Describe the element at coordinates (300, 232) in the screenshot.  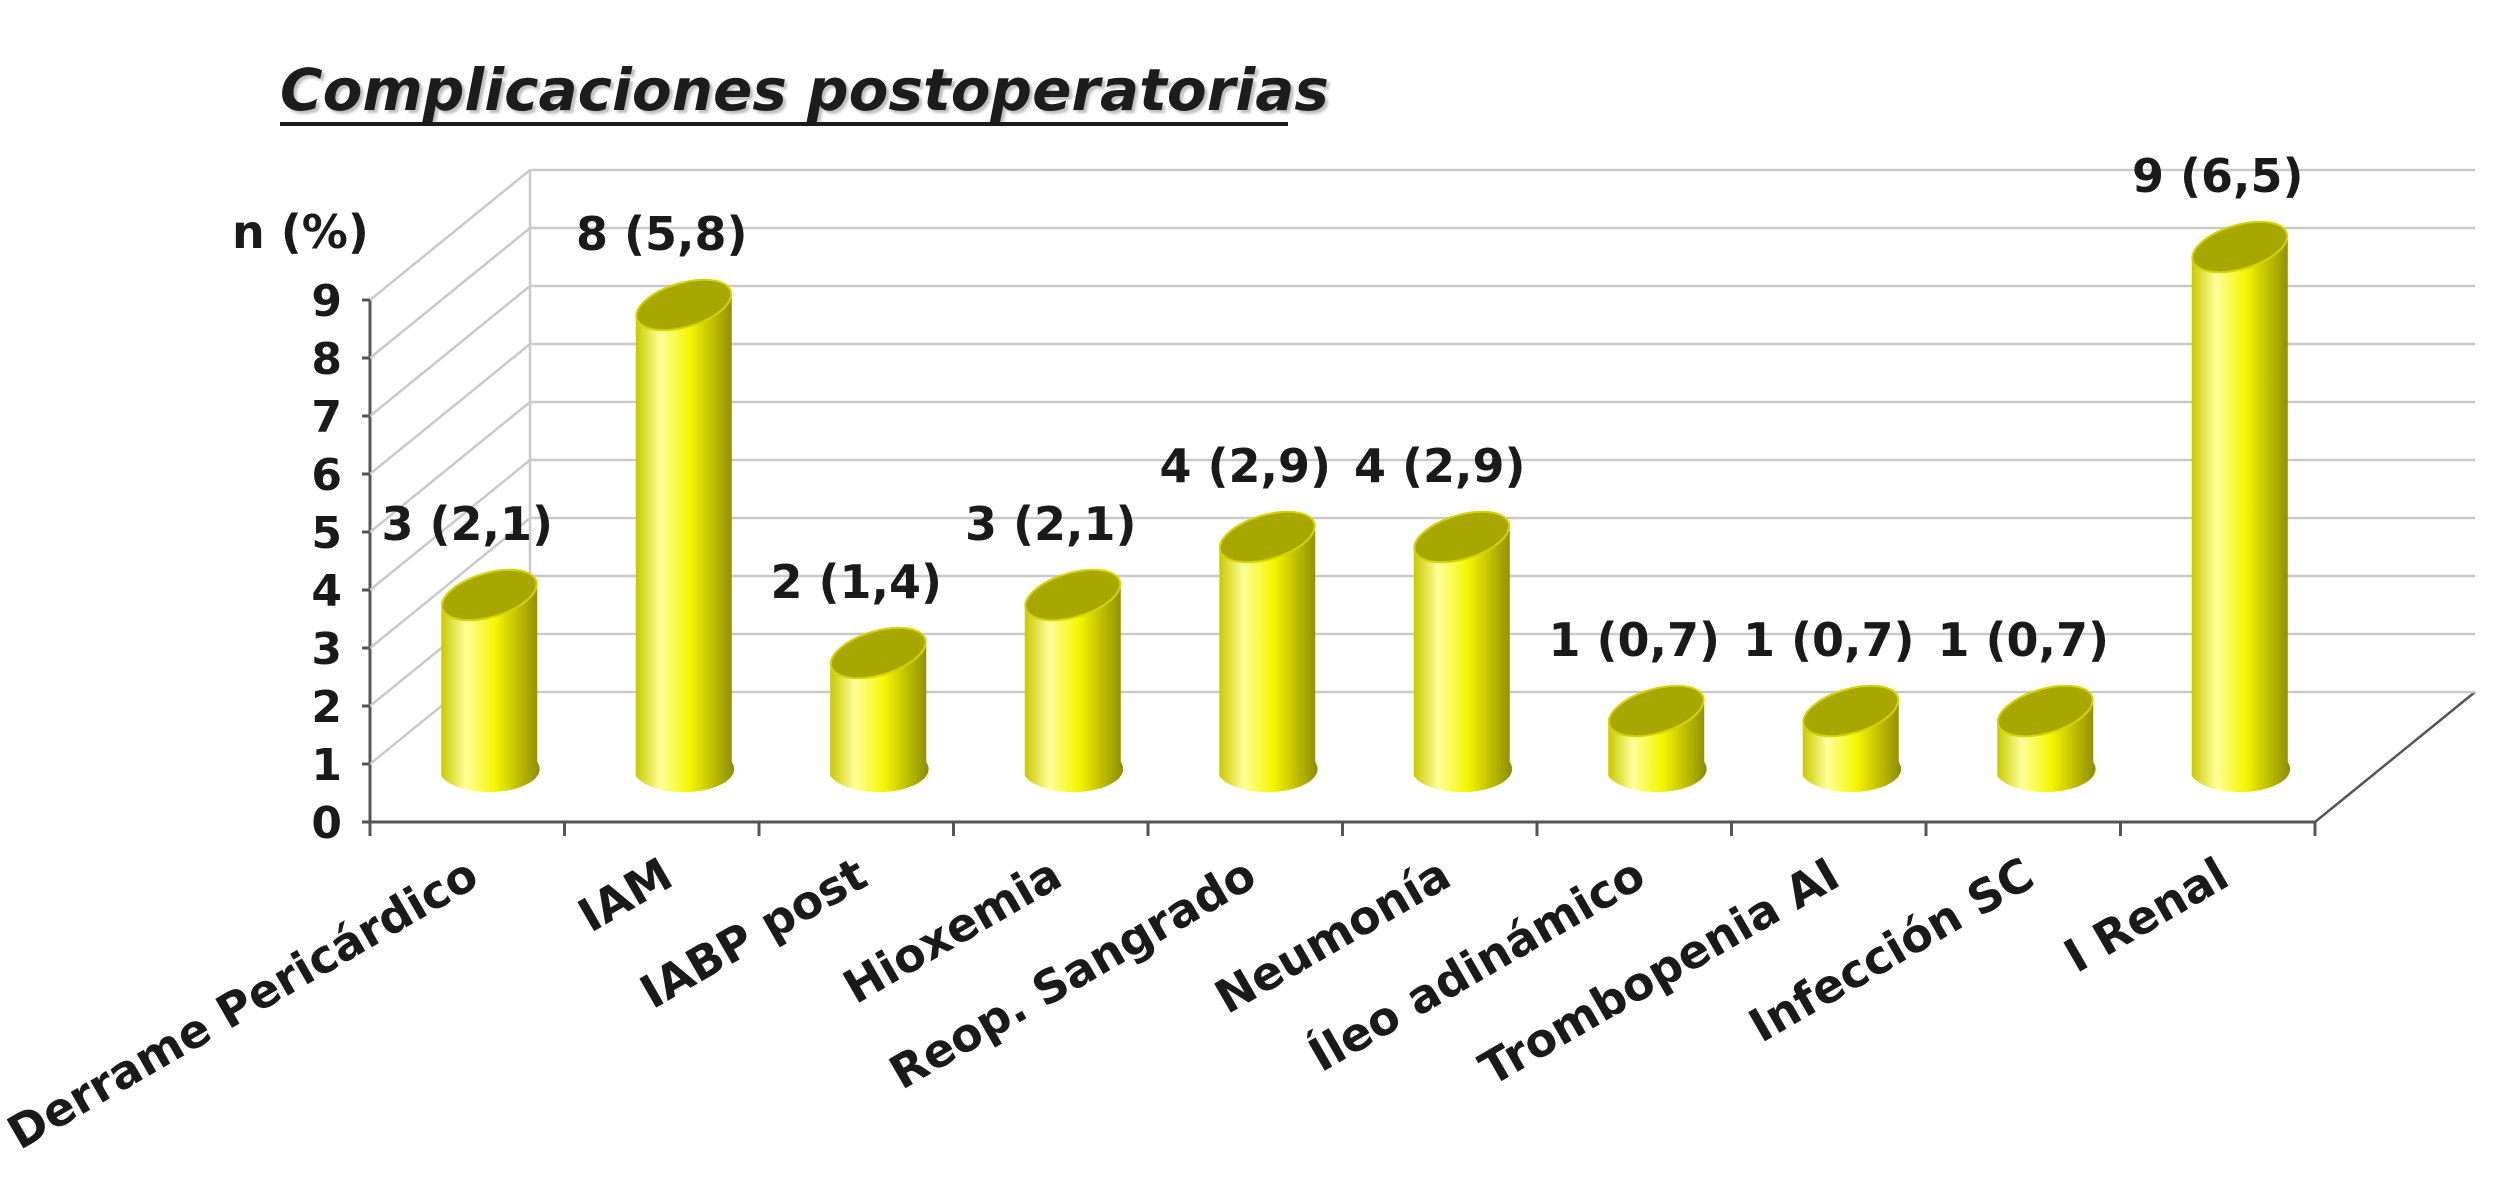
I see `y-axis-label: n (%)` at that location.